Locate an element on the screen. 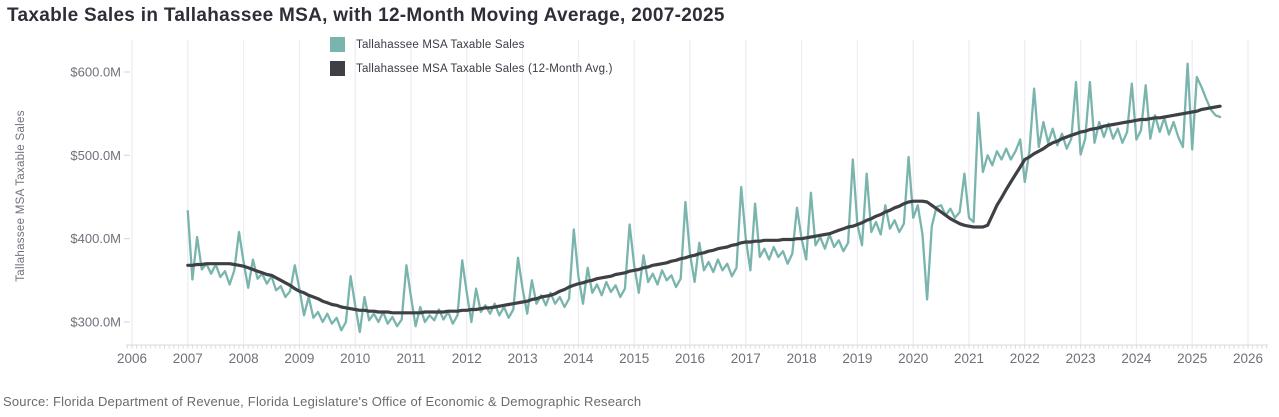 Image resolution: width=1279 pixels, height=417 pixels. legend-swatch-moving-avg-icon is located at coordinates (337, 68).